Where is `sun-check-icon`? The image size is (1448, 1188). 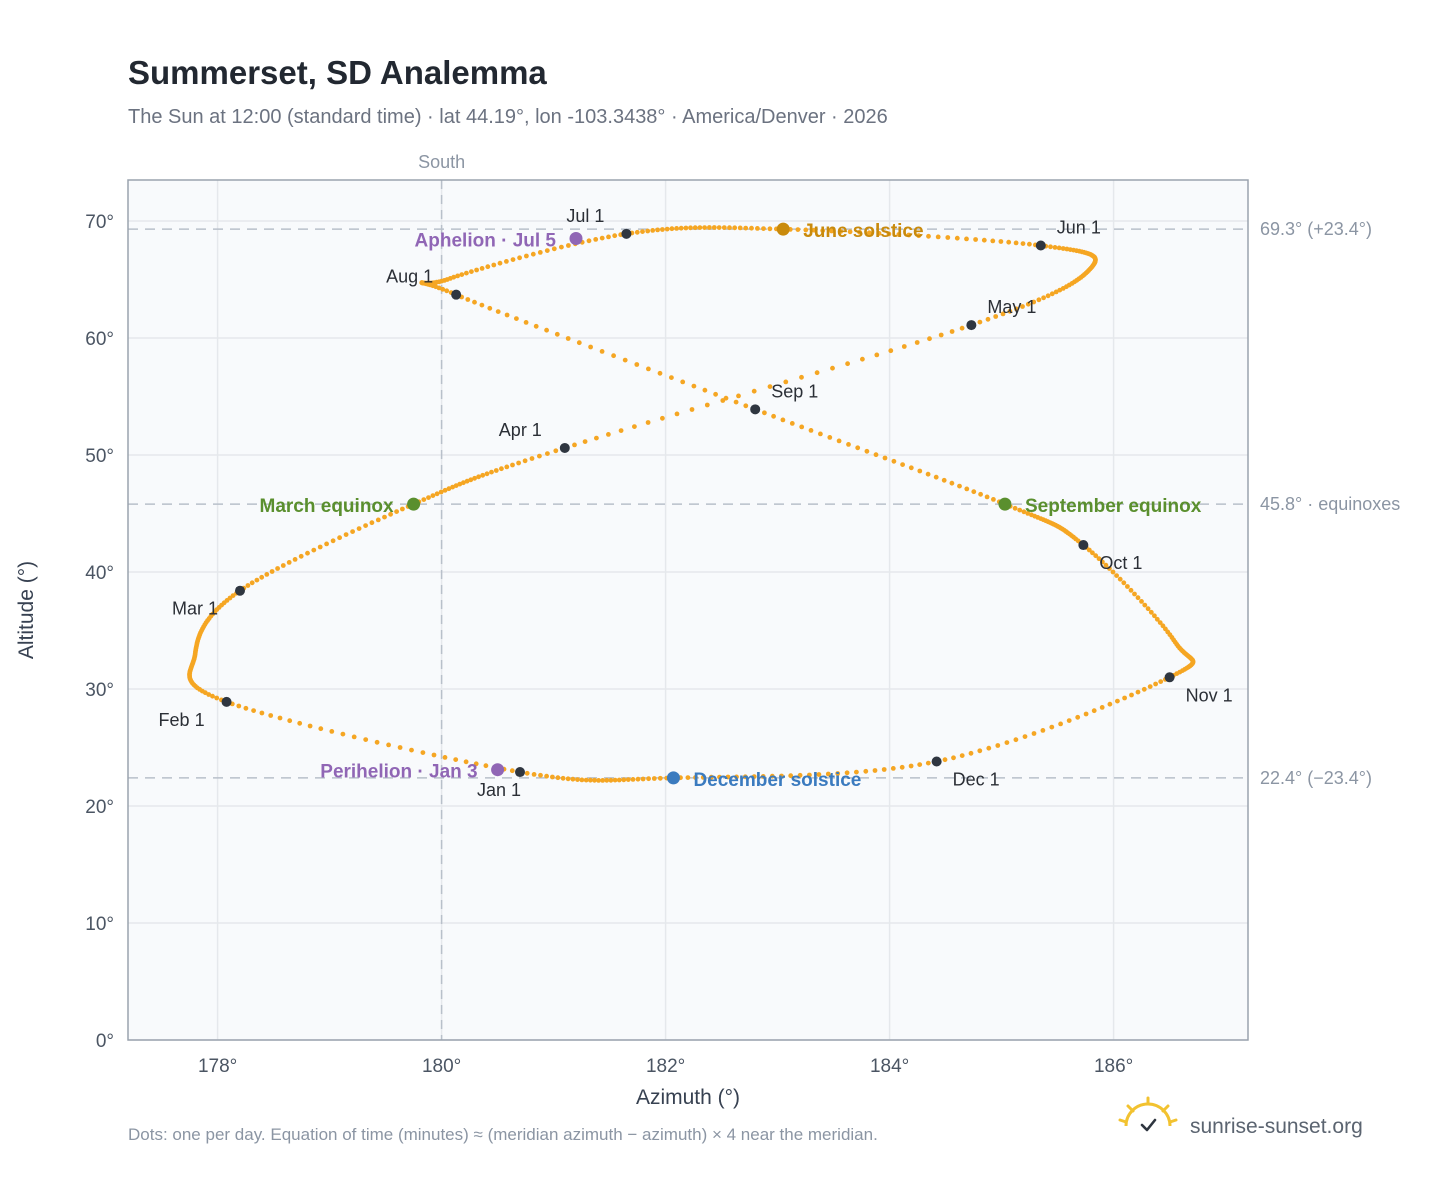 sun-check-icon is located at coordinates (1148, 1114).